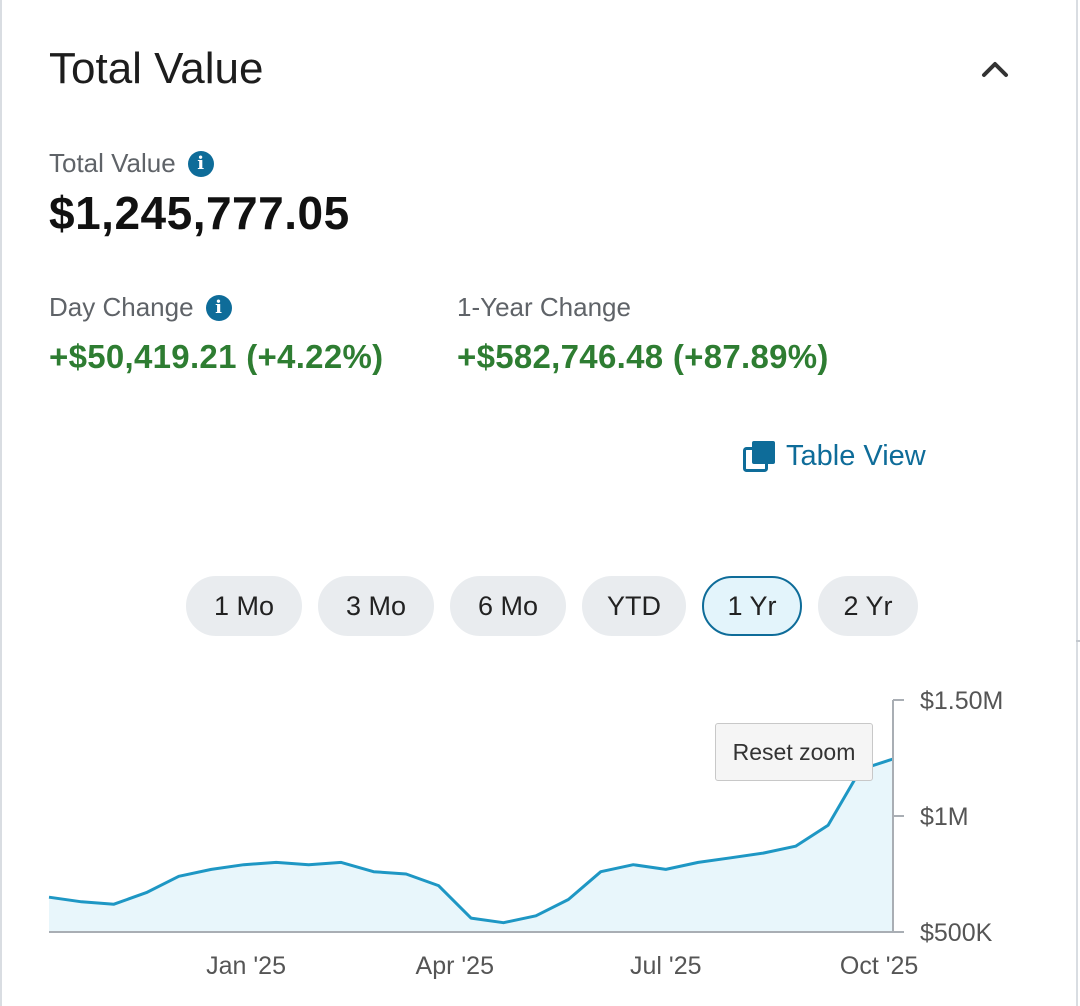 The image size is (1080, 1006). What do you see at coordinates (868, 606) in the screenshot?
I see `range-2-year-button: 2 Yr` at bounding box center [868, 606].